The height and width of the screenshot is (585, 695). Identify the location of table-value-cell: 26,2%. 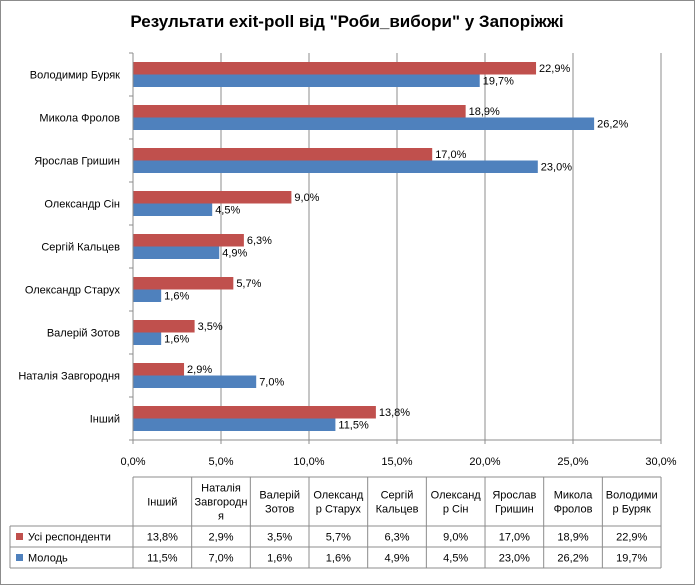
(572, 559).